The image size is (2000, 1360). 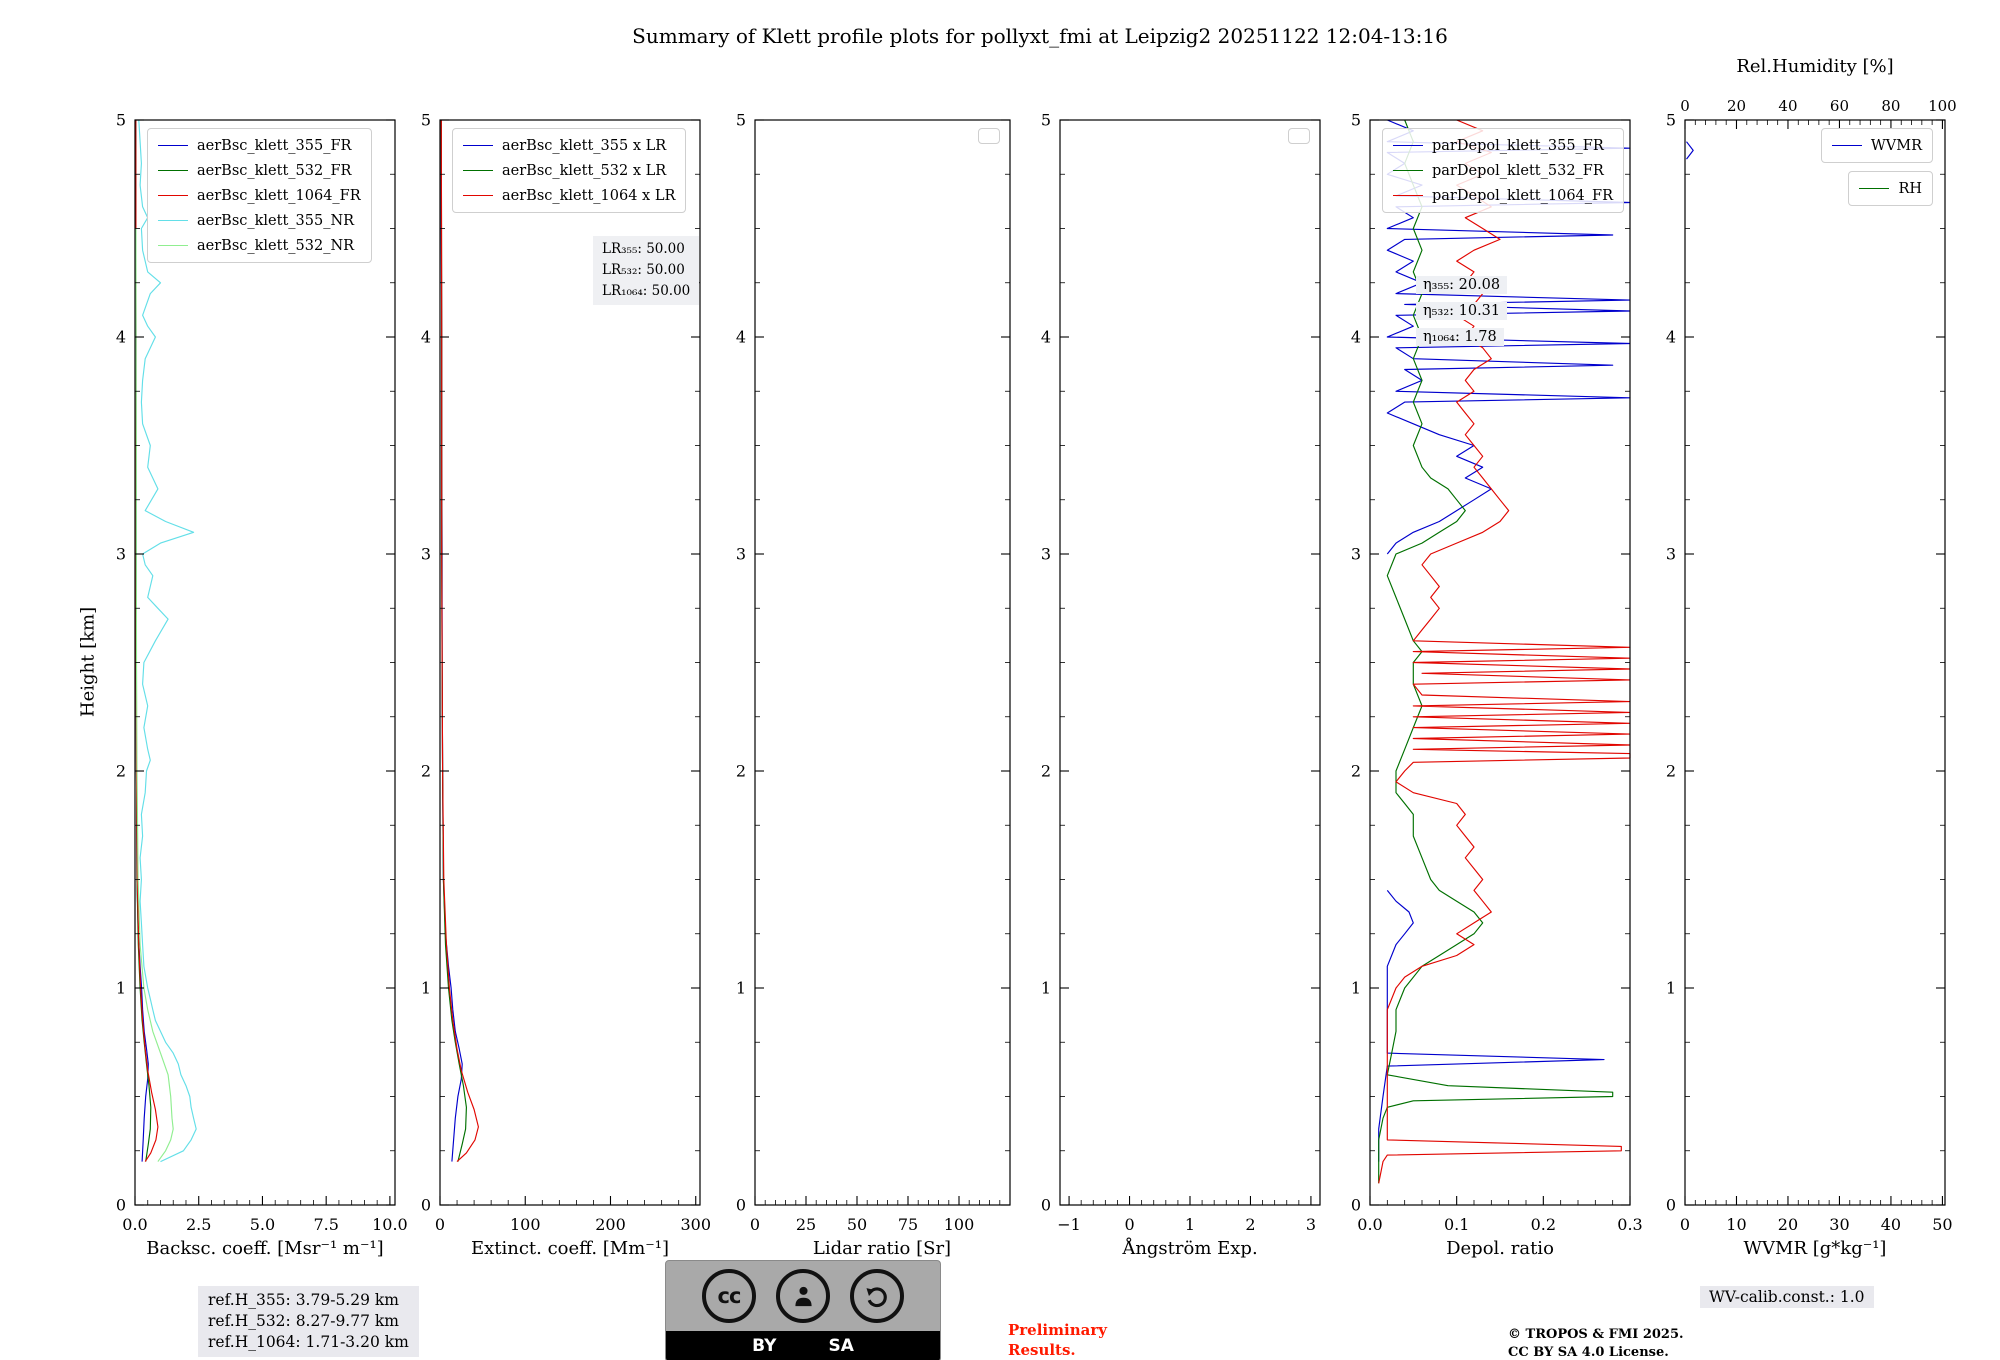 I want to click on share-alike-arrow-icon, so click(x=877, y=1296).